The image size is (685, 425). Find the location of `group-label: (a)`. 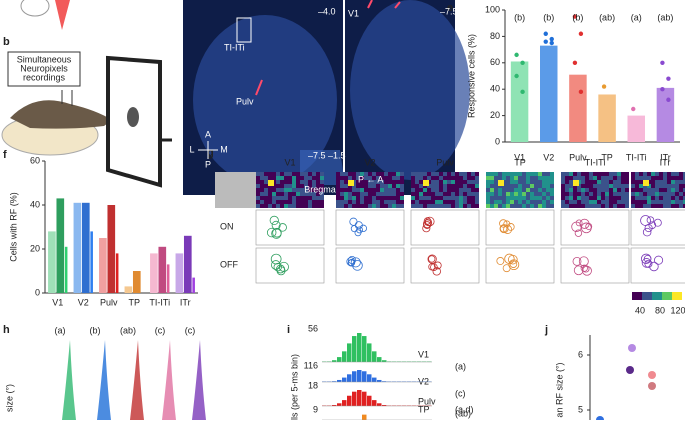

group-label: (a) is located at coordinates (60, 330).